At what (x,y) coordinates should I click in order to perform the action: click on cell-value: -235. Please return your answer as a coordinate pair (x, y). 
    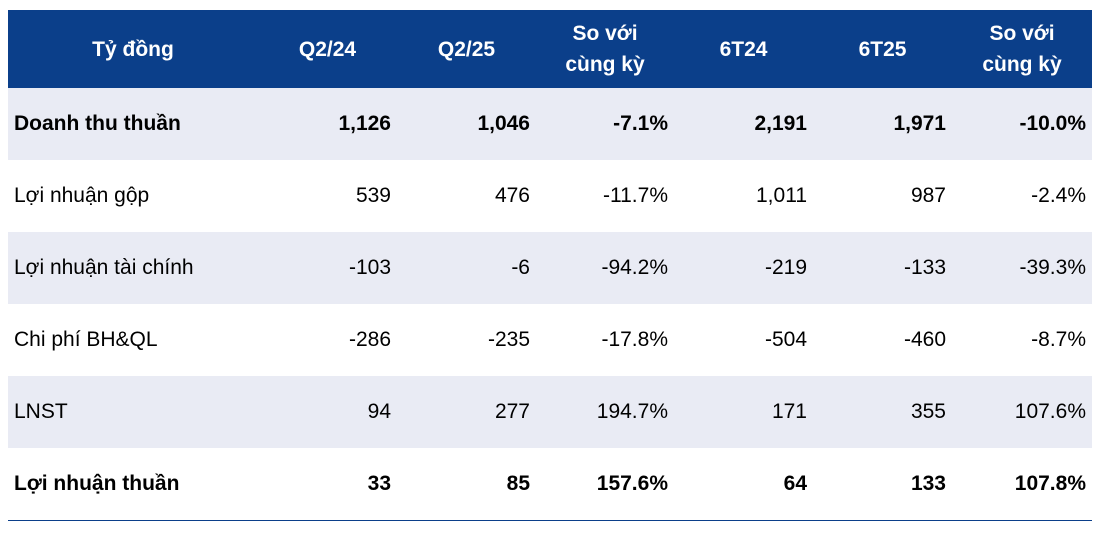
    Looking at the image, I should click on (508, 339).